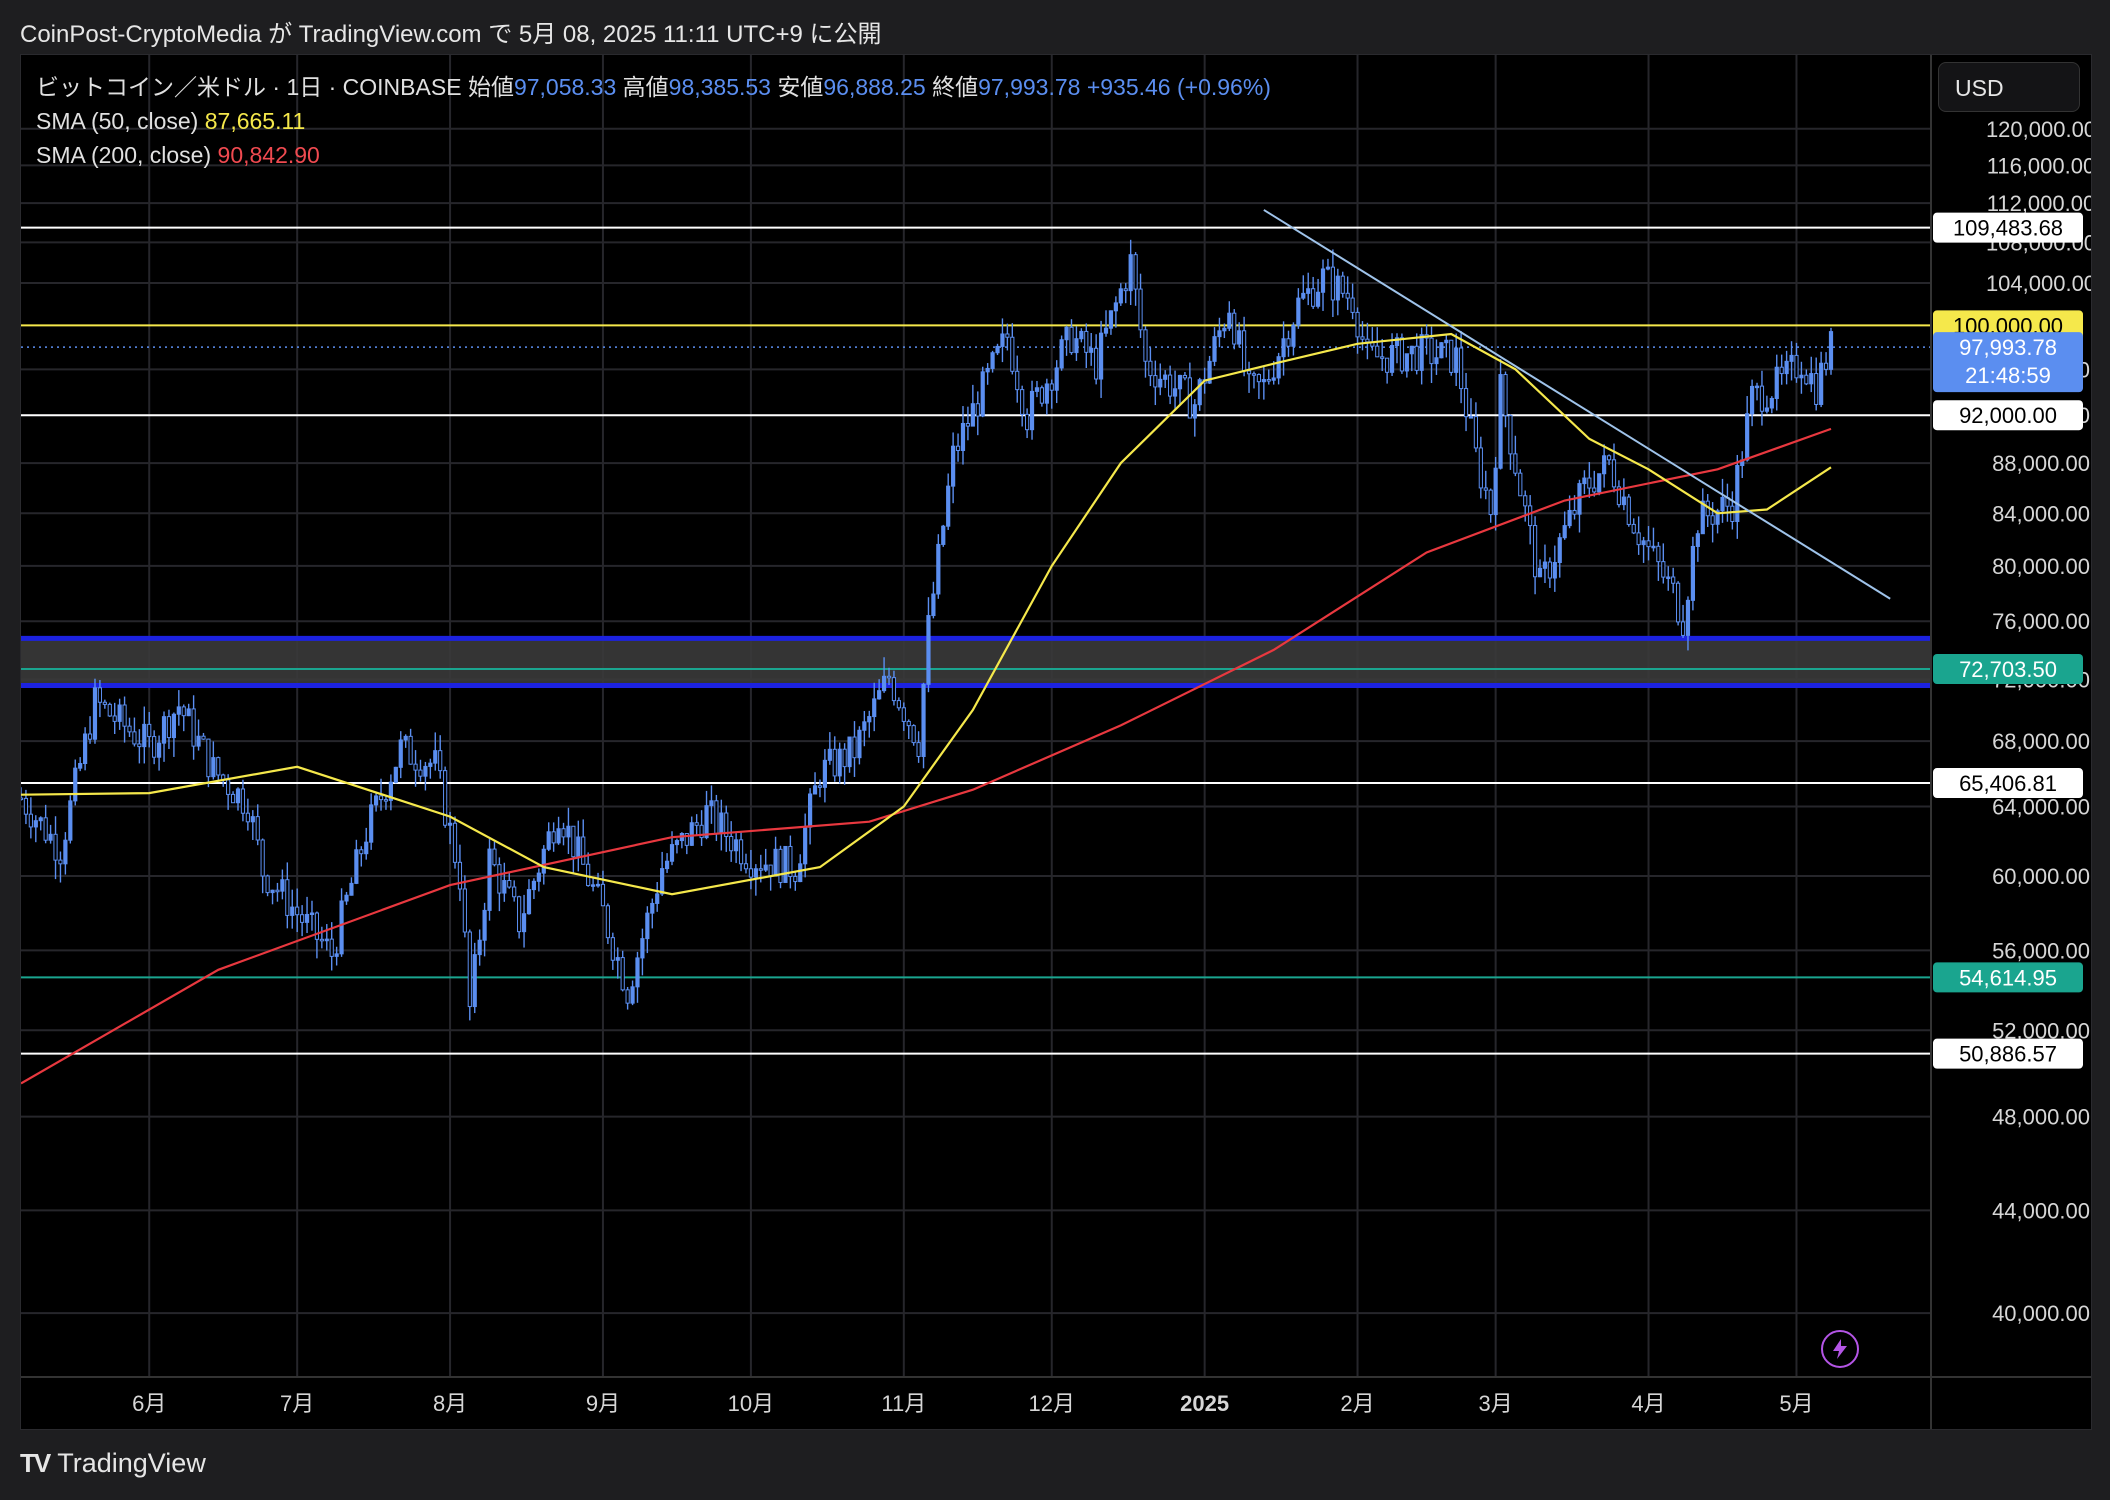 Image resolution: width=2110 pixels, height=1500 pixels. What do you see at coordinates (35, 1463) in the screenshot?
I see `tradingview-logo: TV` at bounding box center [35, 1463].